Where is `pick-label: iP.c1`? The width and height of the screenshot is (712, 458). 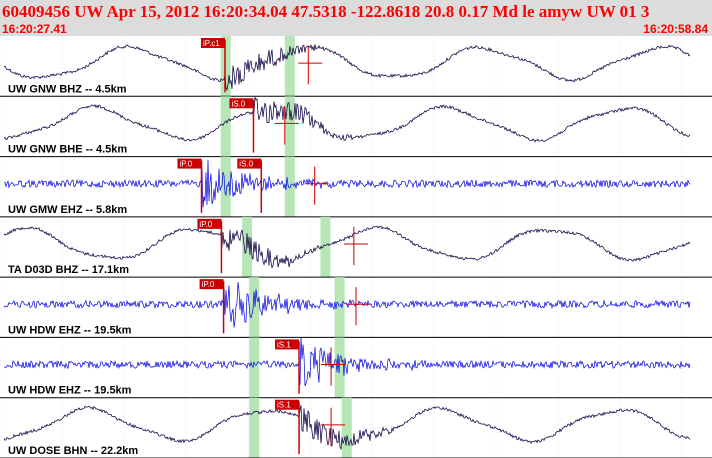
pick-label: iP.c1 is located at coordinates (211, 43).